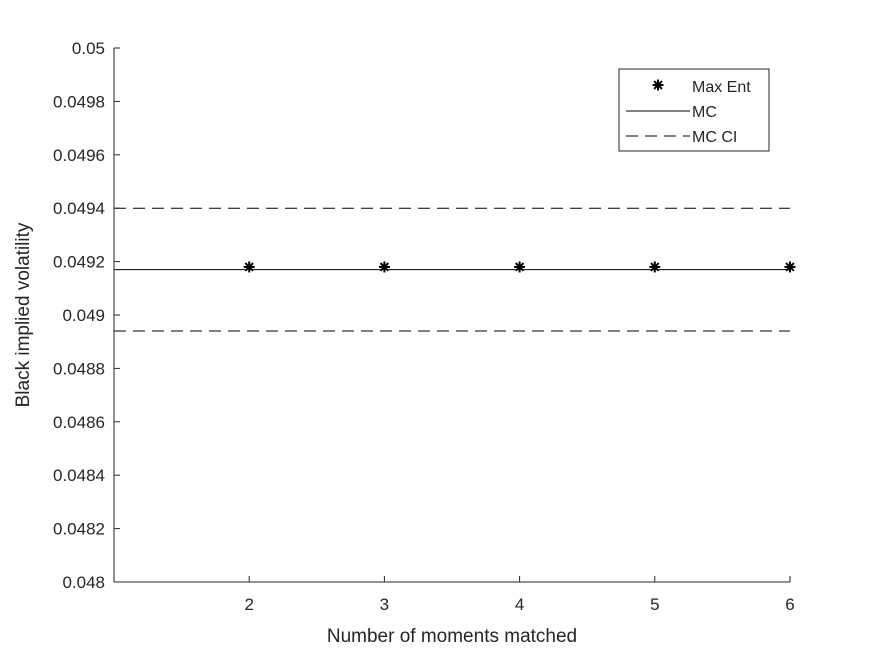  What do you see at coordinates (83, 582) in the screenshot?
I see `y-tick-label: 0.048` at bounding box center [83, 582].